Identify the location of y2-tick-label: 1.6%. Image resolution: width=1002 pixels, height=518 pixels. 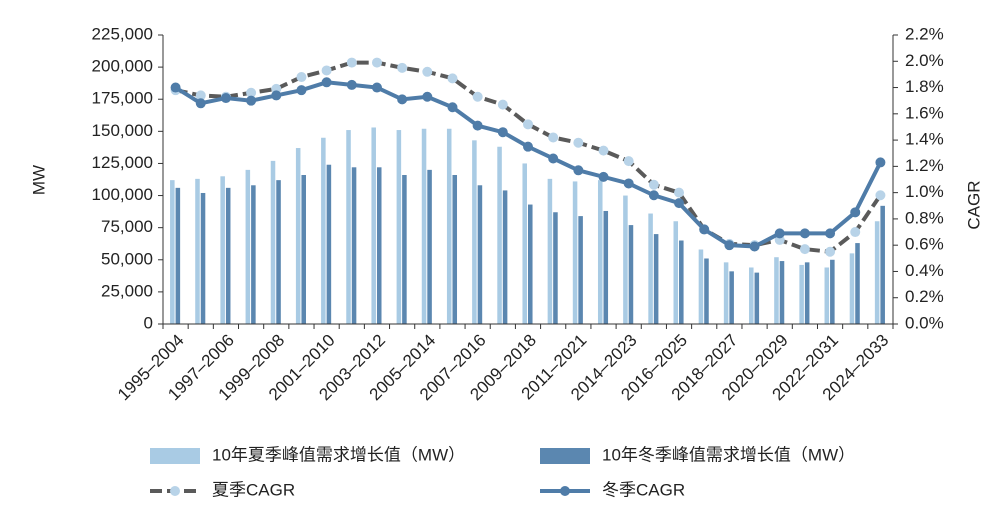
(924, 112).